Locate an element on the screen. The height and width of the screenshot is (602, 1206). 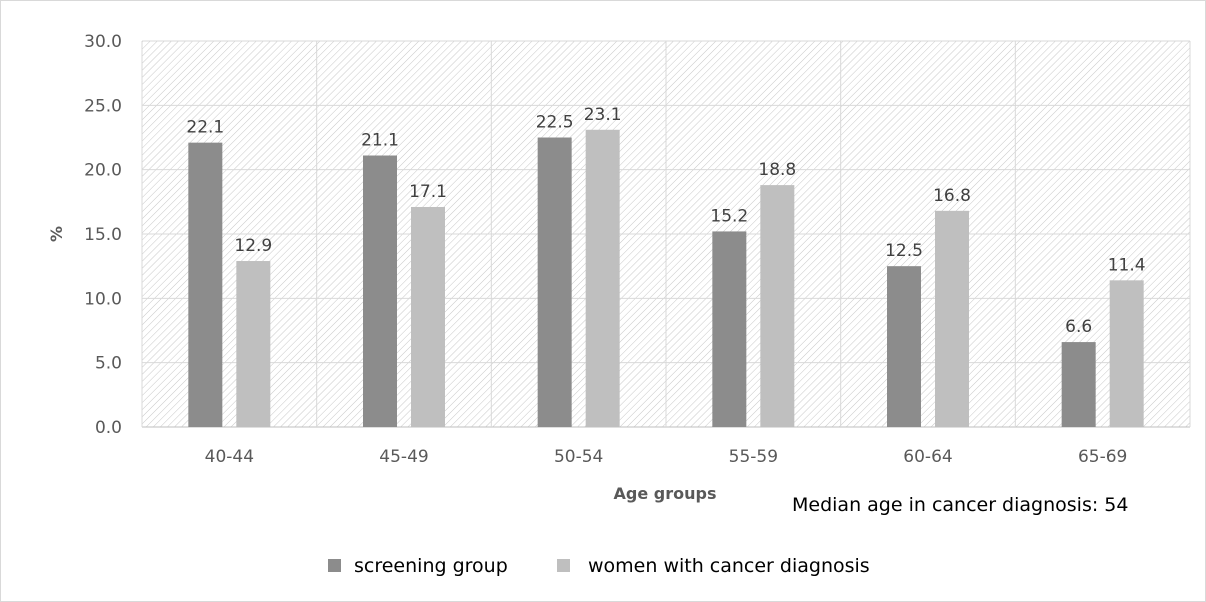
data-label: 16.8 is located at coordinates (952, 196).